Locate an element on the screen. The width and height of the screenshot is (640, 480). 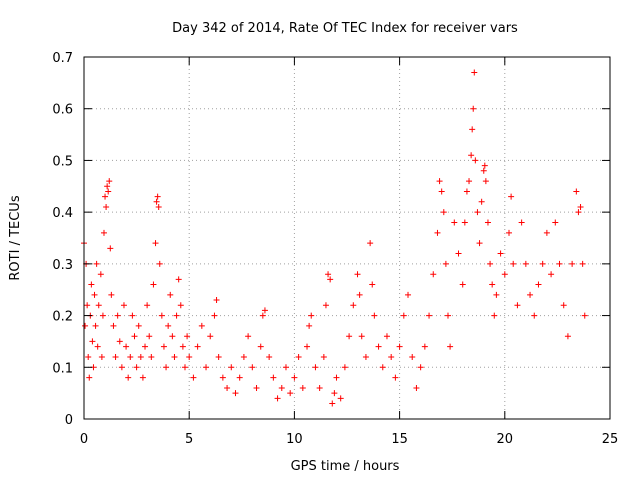
y-tick-label: 0.6 is located at coordinates (62, 110).